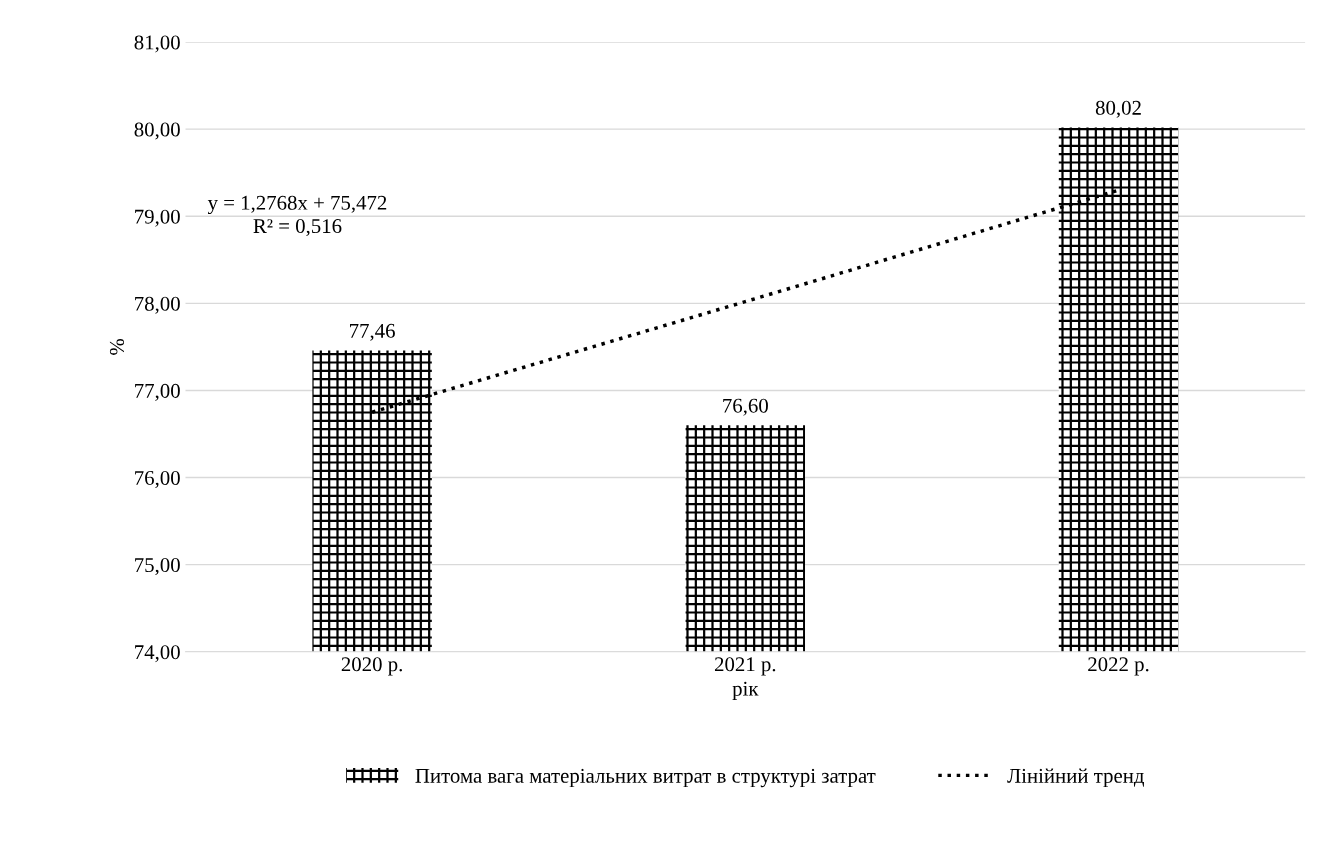 This screenshot has width=1325, height=841. Describe the element at coordinates (1076, 778) in the screenshot. I see `legend-label: Лінійний тренд` at that location.